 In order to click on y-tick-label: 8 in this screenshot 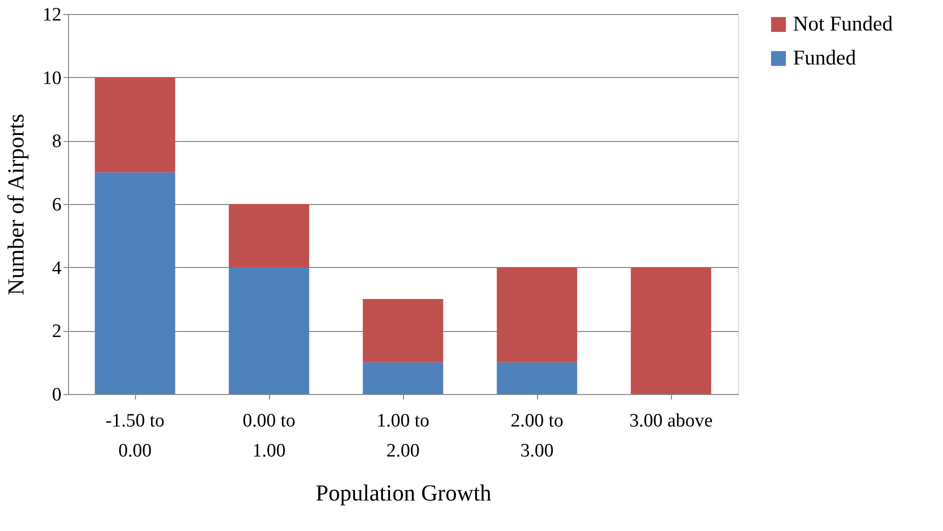, I will do `click(57, 141)`.